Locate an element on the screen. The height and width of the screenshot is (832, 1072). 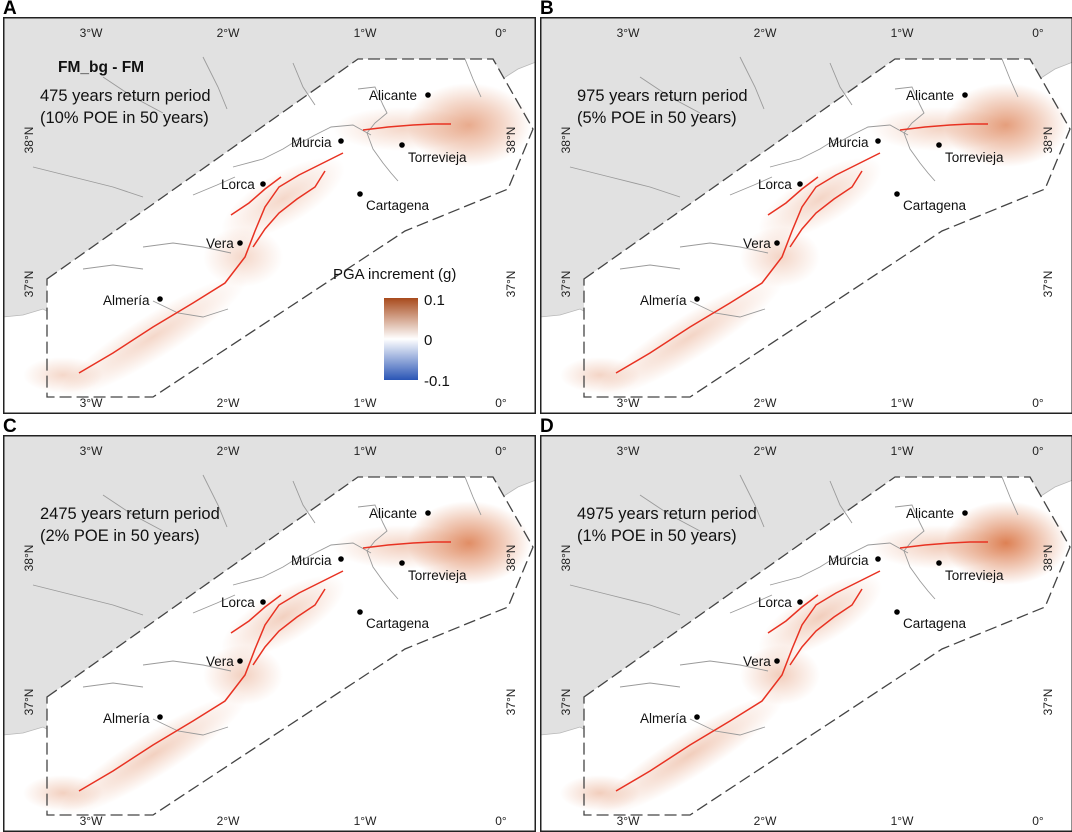
panel-letter-d: D is located at coordinates (547, 426).